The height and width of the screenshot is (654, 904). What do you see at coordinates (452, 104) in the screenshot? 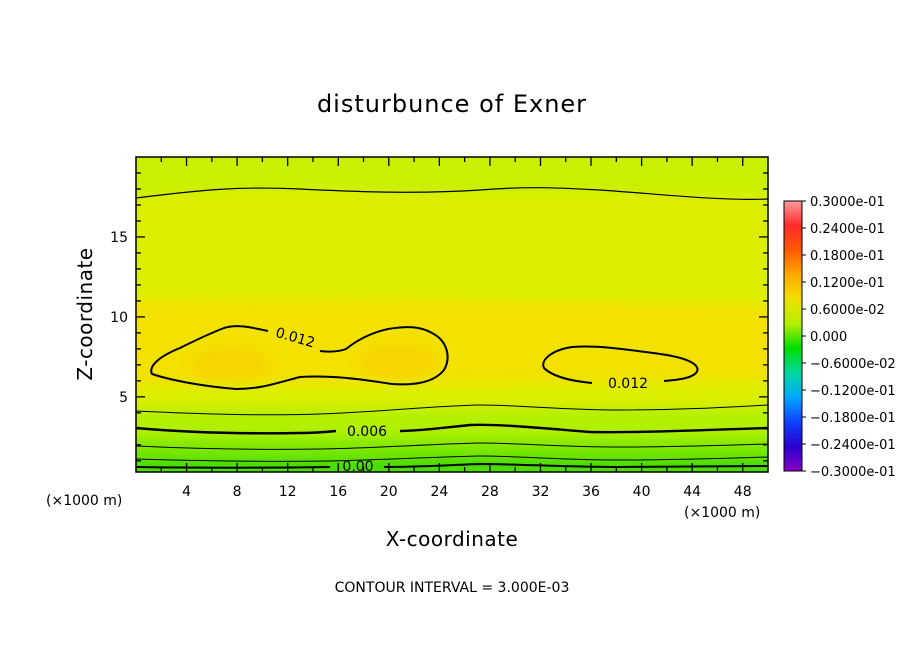
I see `chart-title: disturbunce of Exner` at bounding box center [452, 104].